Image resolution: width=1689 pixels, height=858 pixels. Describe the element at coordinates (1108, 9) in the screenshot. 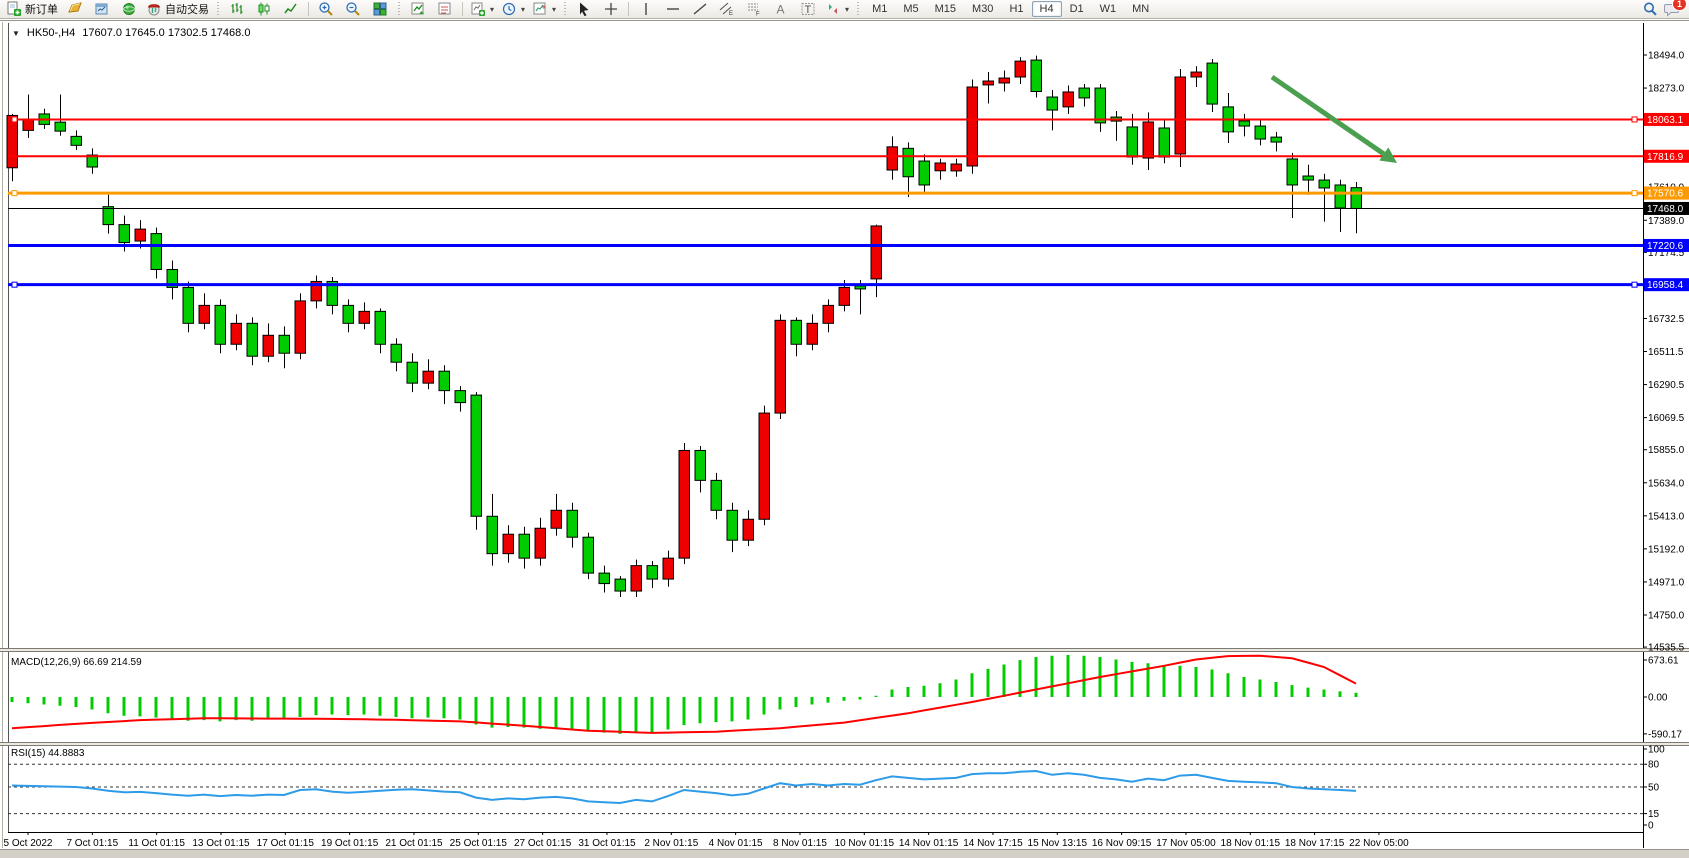

I see `timeframe-w1-button: W1` at that location.